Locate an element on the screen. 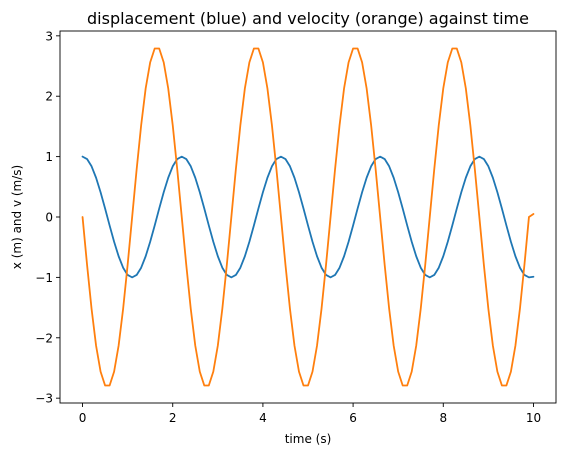 Image resolution: width=565 pixels, height=455 pixels. x-axis-label: time (s) is located at coordinates (308, 439).